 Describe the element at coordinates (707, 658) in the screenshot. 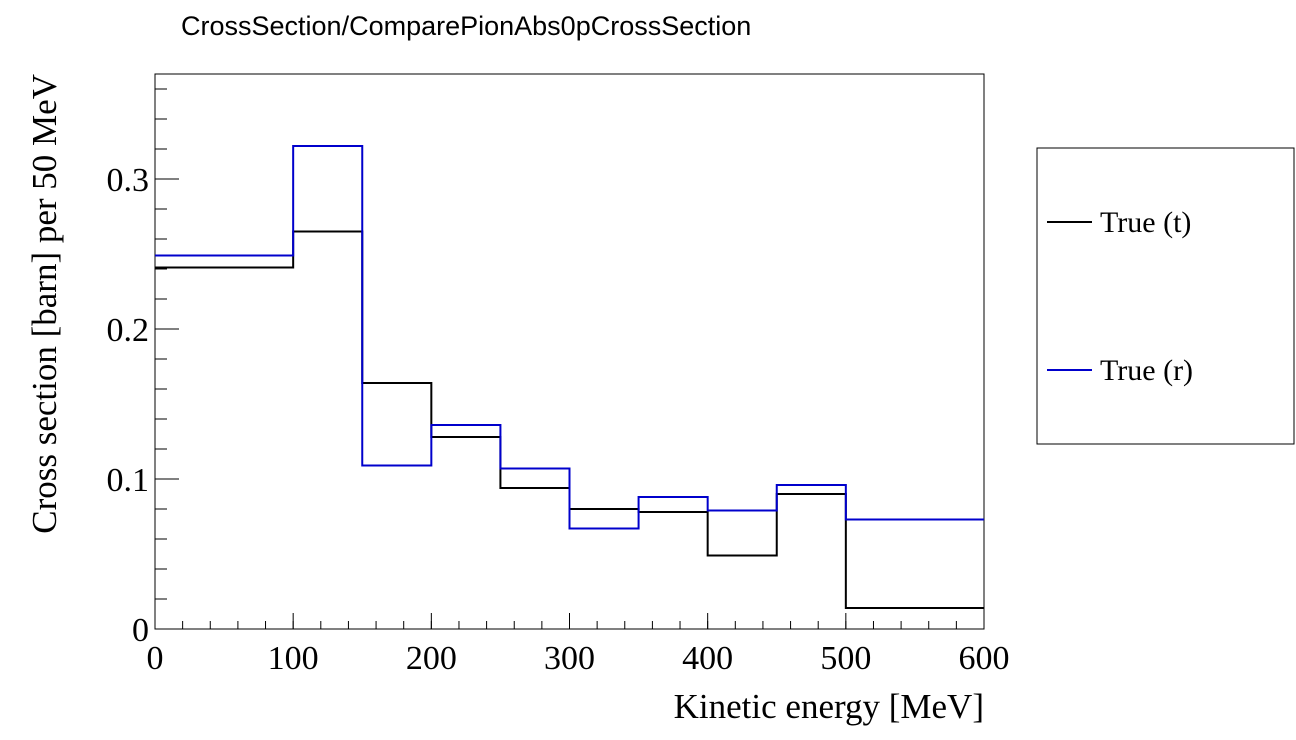

I see `x-tick-label: 400` at that location.